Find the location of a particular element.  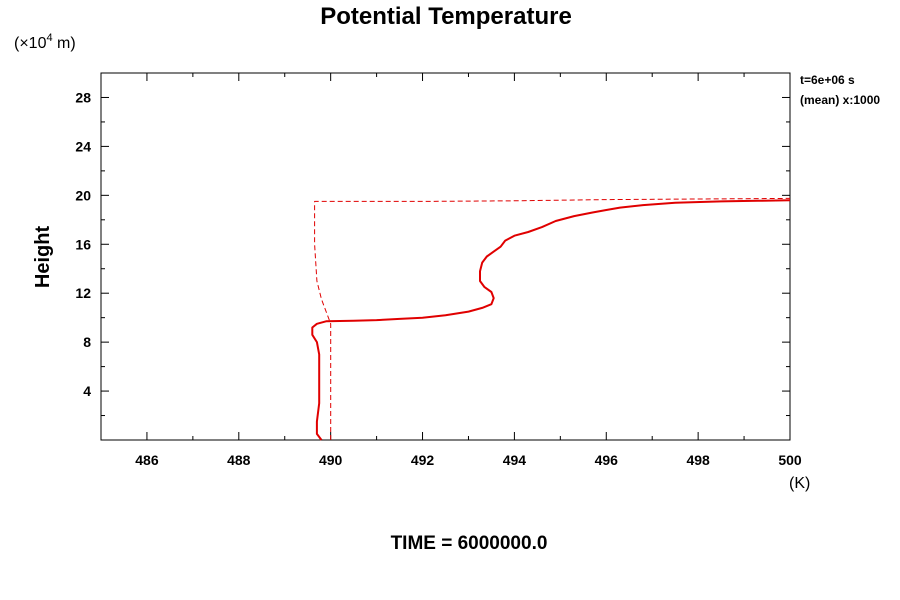

x-tick-label: 498 is located at coordinates (698, 460).